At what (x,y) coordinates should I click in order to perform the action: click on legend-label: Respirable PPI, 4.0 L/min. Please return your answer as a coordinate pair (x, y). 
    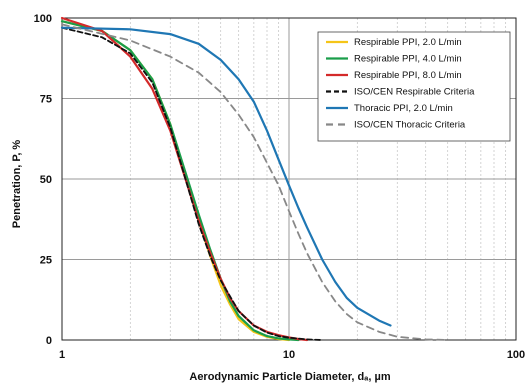
    Looking at the image, I should click on (408, 59).